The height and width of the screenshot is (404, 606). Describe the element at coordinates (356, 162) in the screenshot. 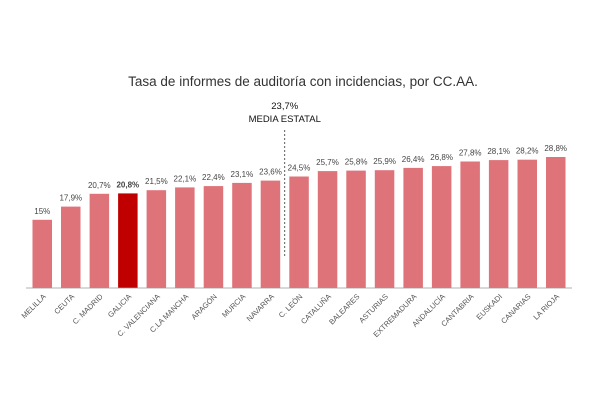

I see `value-label-baleares: 25,8%` at that location.